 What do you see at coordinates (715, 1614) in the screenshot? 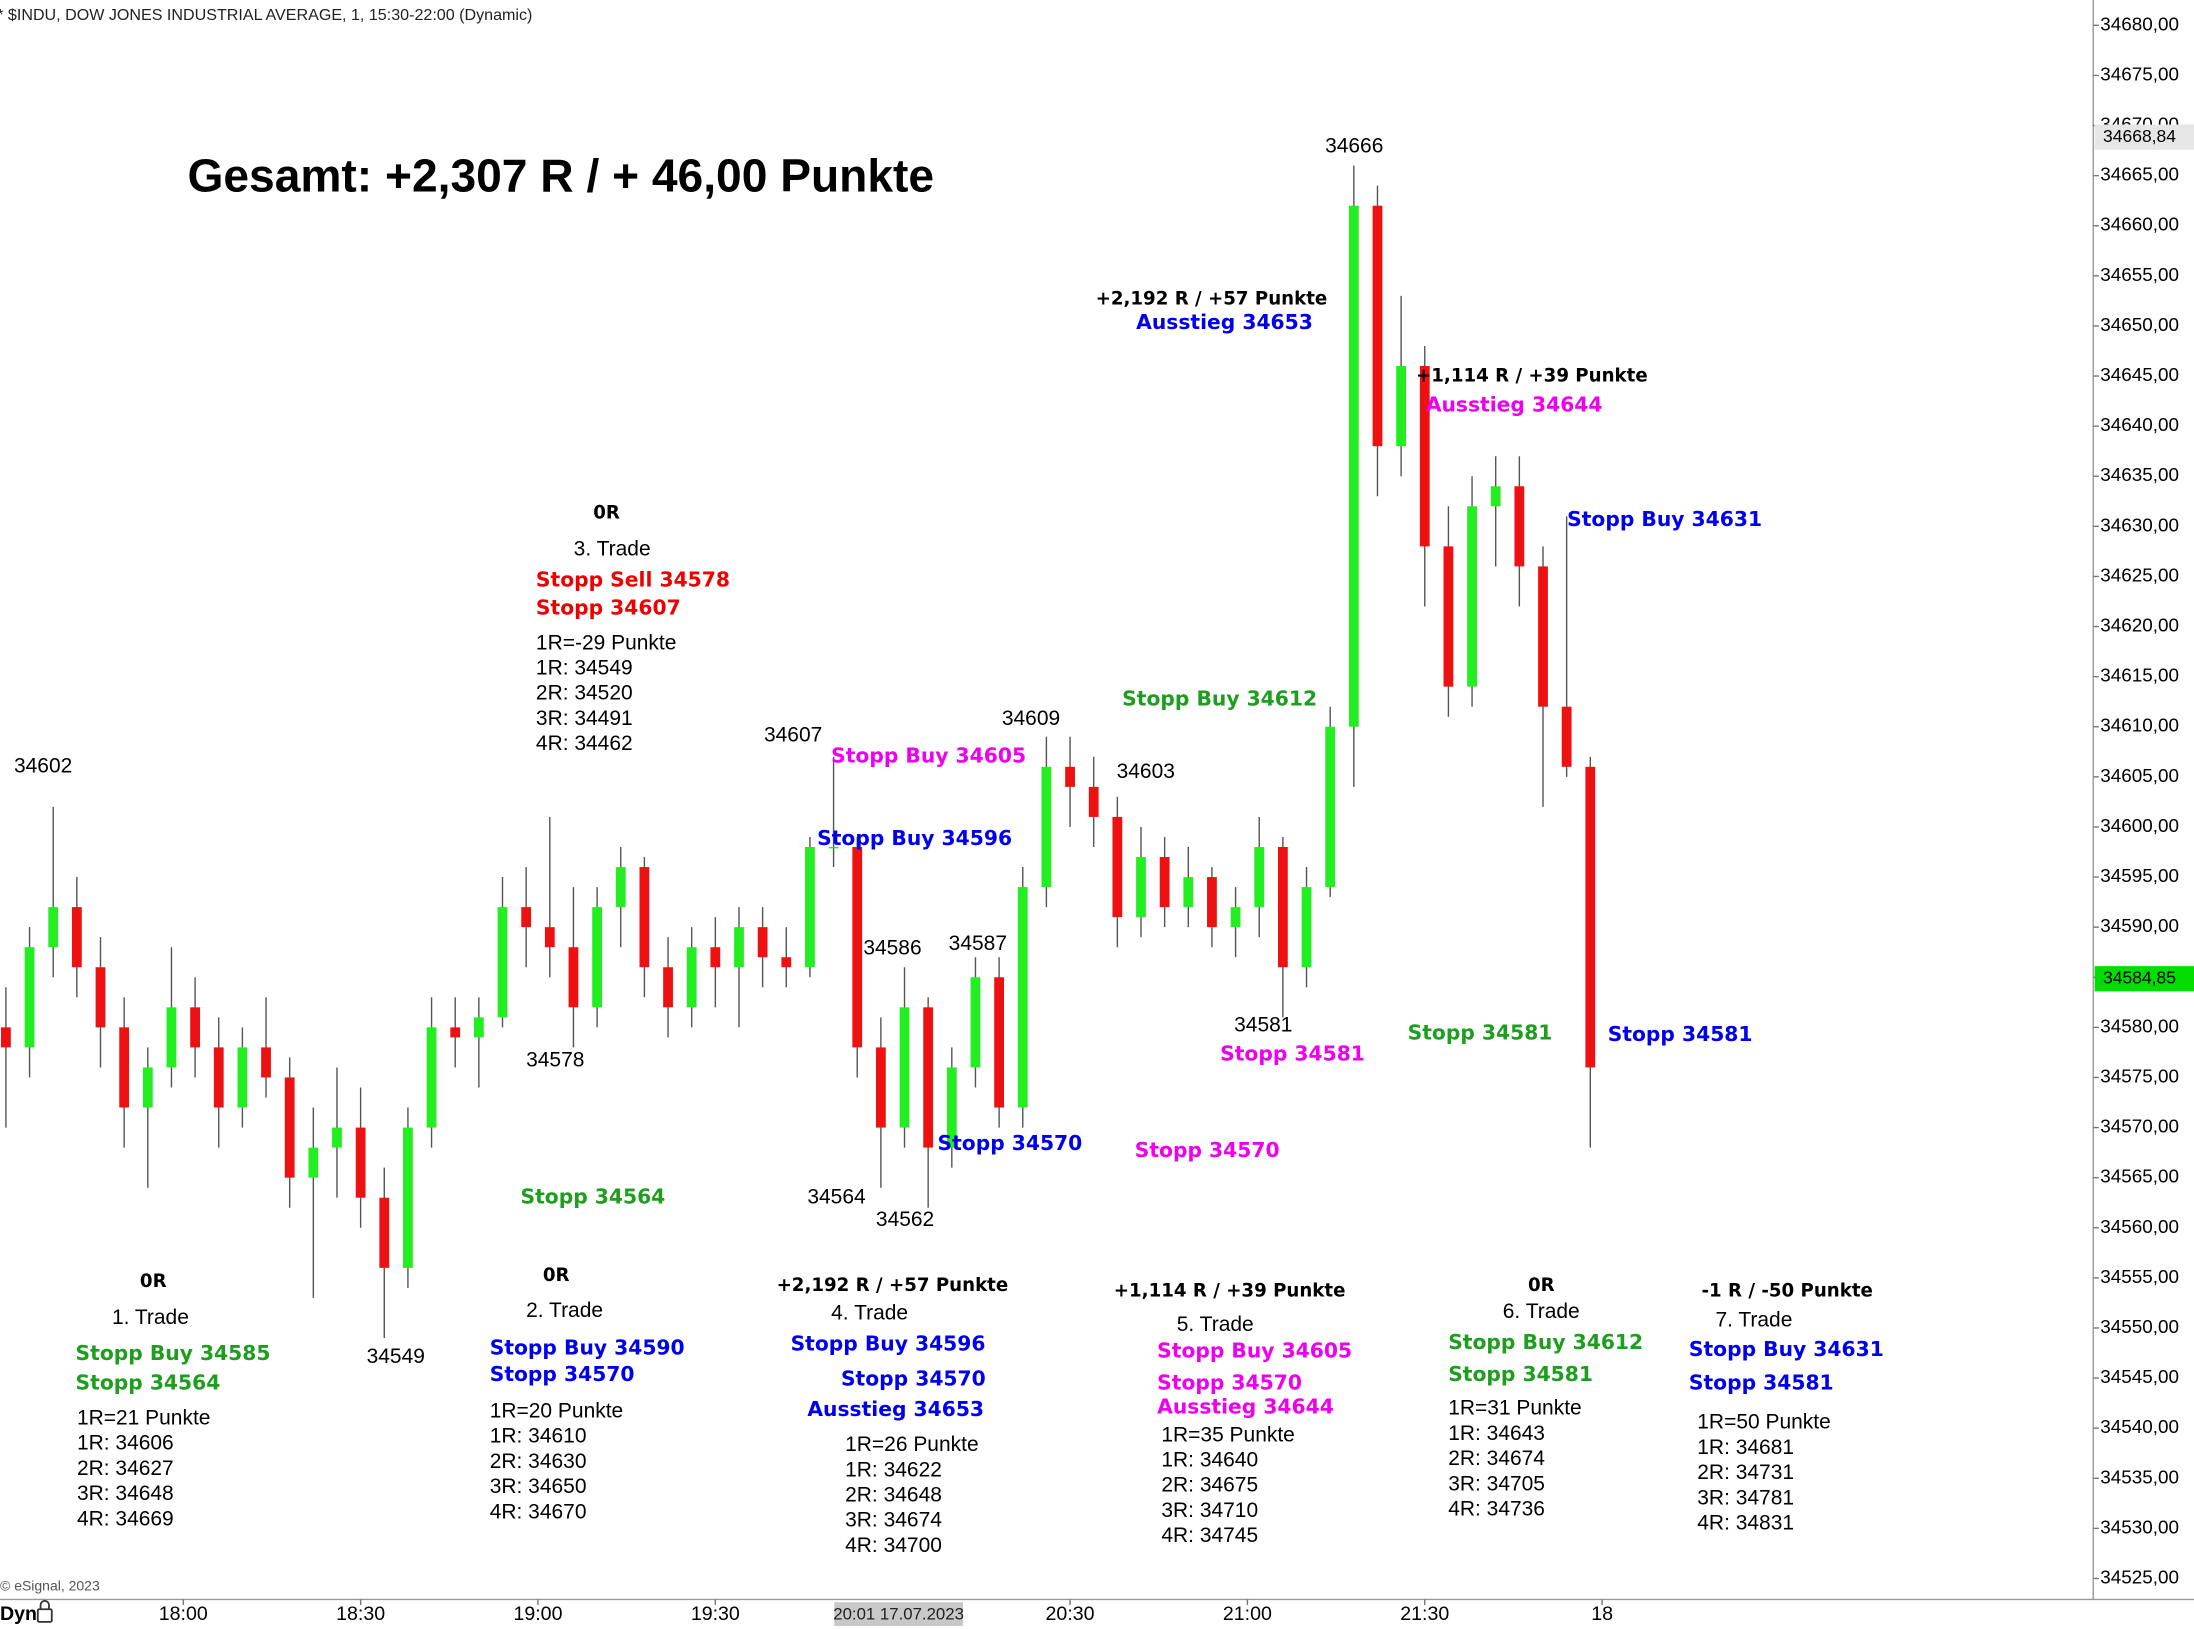
I see `x-tick-label: 19:30` at bounding box center [715, 1614].